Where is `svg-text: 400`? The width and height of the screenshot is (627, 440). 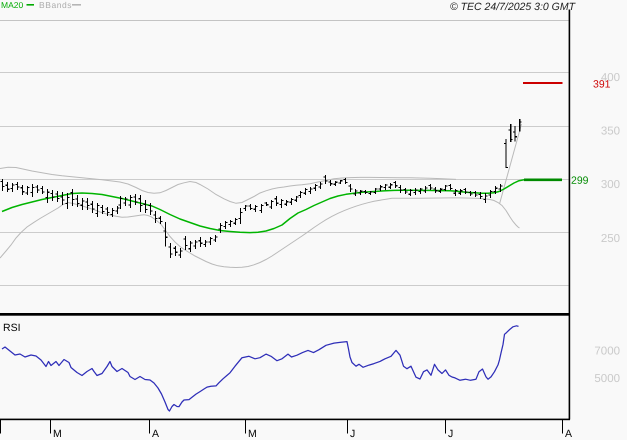 svg-text: 400 is located at coordinates (610, 78).